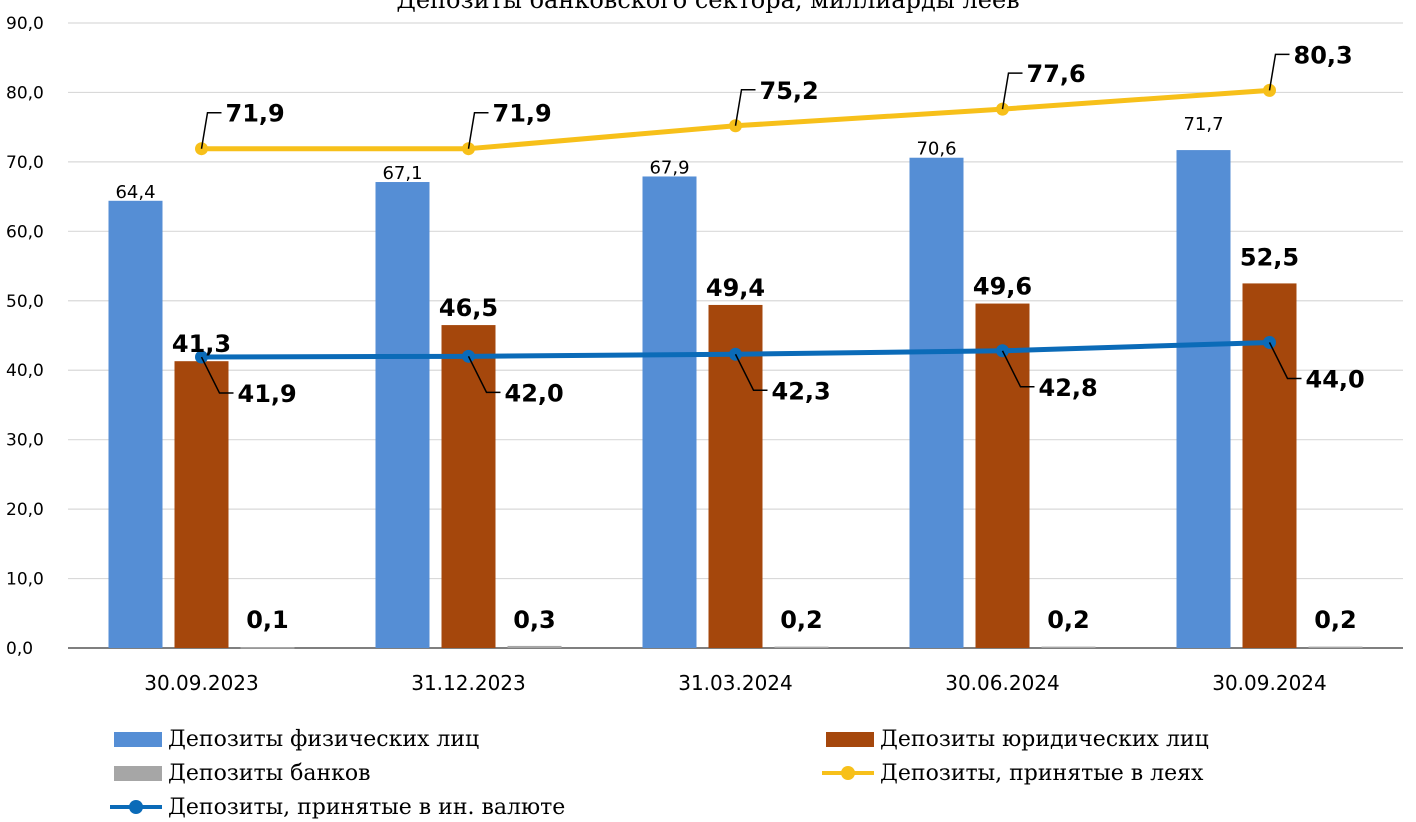  What do you see at coordinates (534, 620) in the screenshot?
I see `bar-data-label: 0,3` at bounding box center [534, 620].